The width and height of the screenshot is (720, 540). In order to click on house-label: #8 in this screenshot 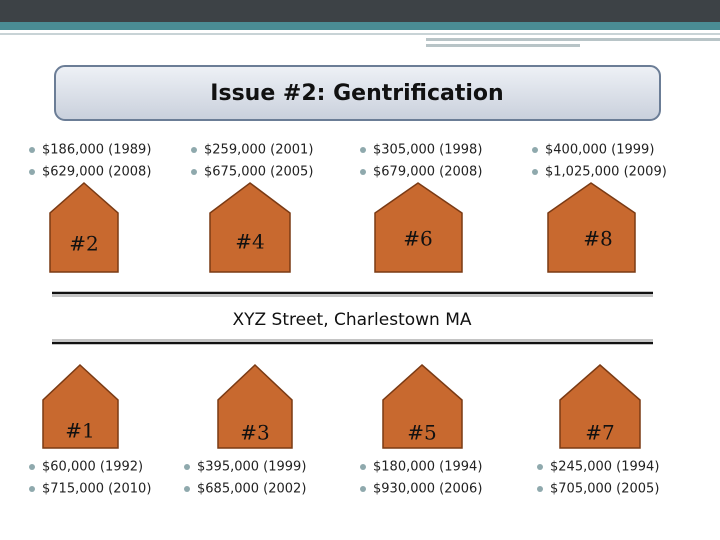, I will do `click(597, 239)`.